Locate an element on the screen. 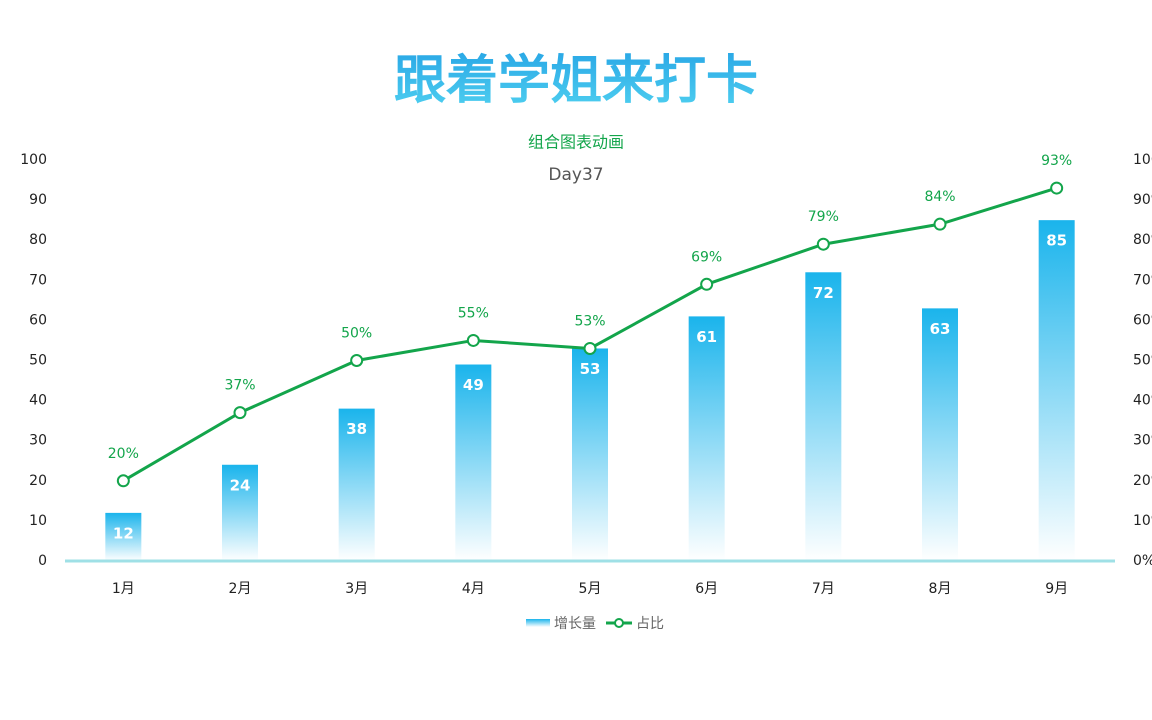 This screenshot has height=720, width=1152. x-tick-label: 1月 is located at coordinates (123, 589).